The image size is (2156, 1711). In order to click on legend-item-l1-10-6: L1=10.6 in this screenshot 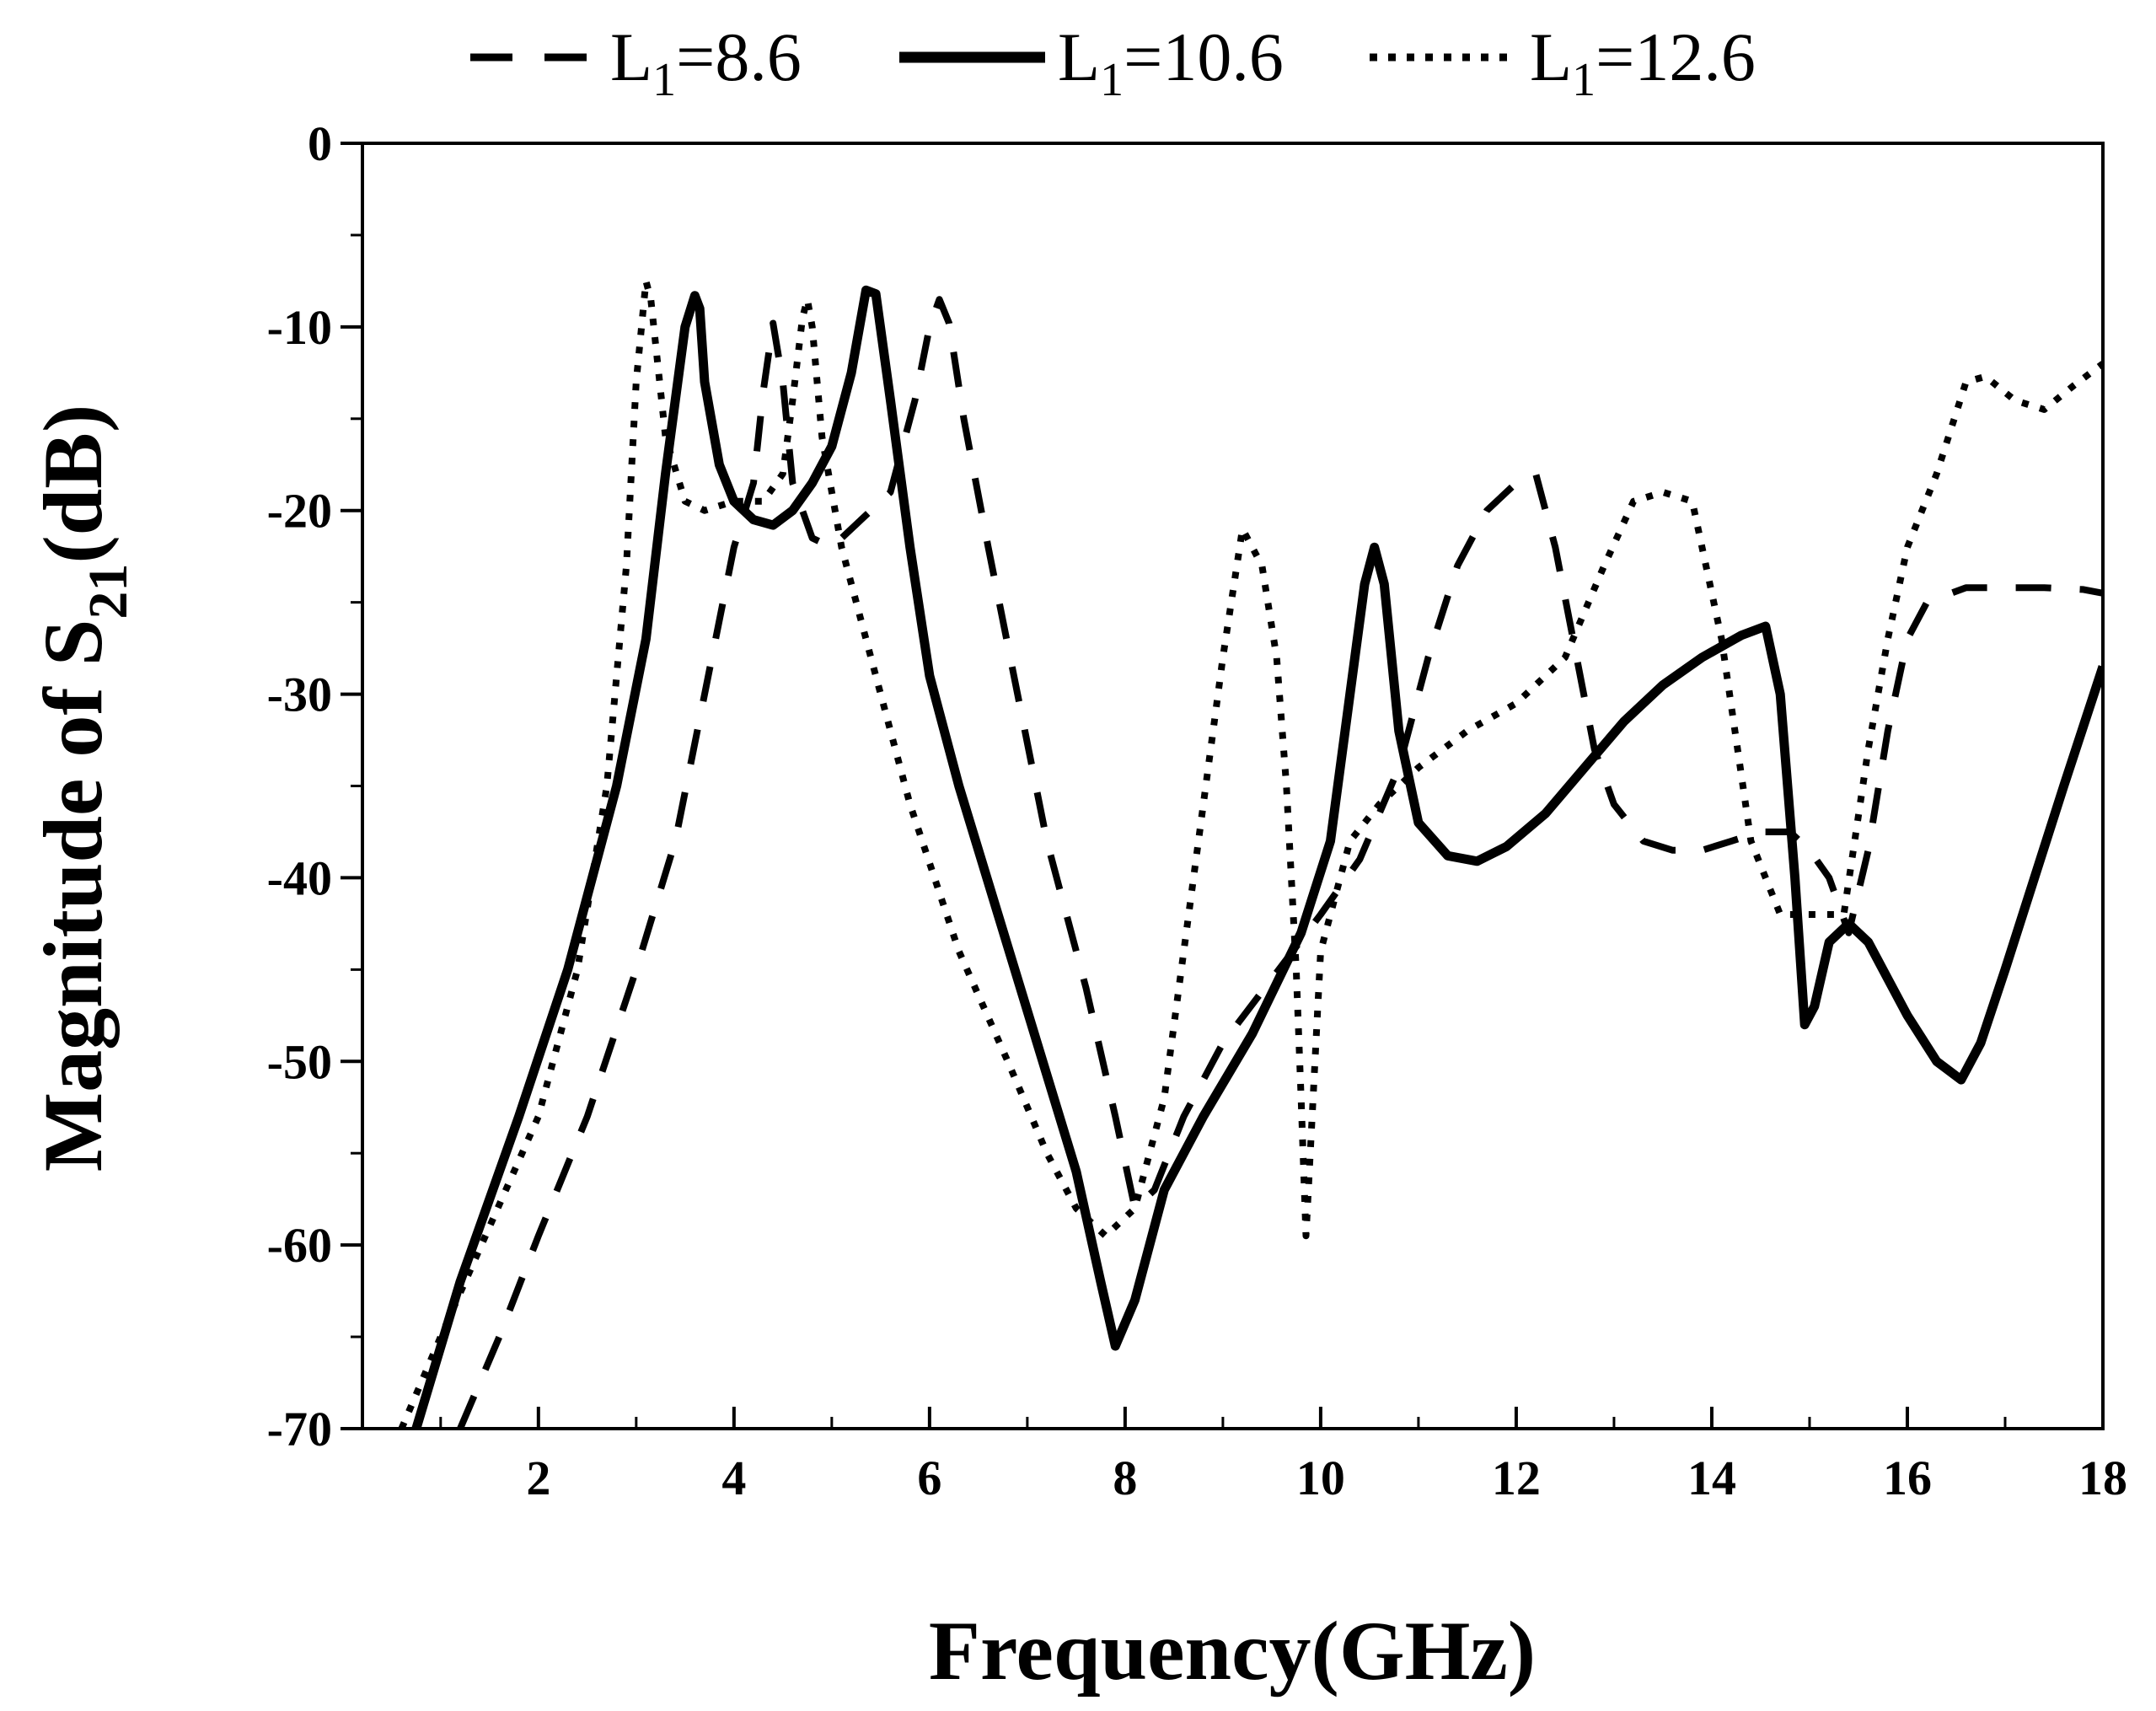, I will do `click(1091, 62)`.